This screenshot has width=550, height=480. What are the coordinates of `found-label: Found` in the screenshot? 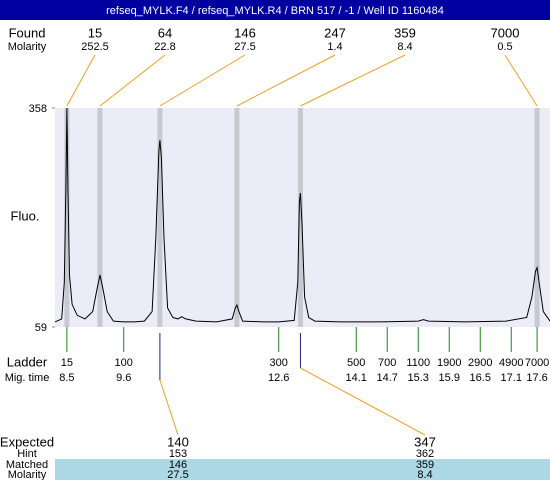 It's located at (27, 32).